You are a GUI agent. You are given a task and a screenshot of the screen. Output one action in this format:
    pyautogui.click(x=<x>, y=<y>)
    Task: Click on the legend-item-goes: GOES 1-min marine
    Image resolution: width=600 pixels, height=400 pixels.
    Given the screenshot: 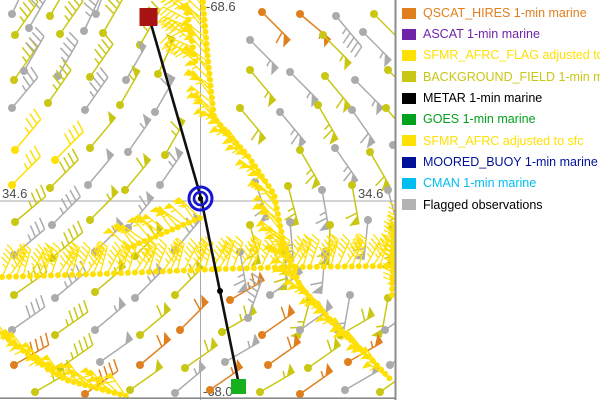 What is the action you would take?
    pyautogui.click(x=469, y=120)
    